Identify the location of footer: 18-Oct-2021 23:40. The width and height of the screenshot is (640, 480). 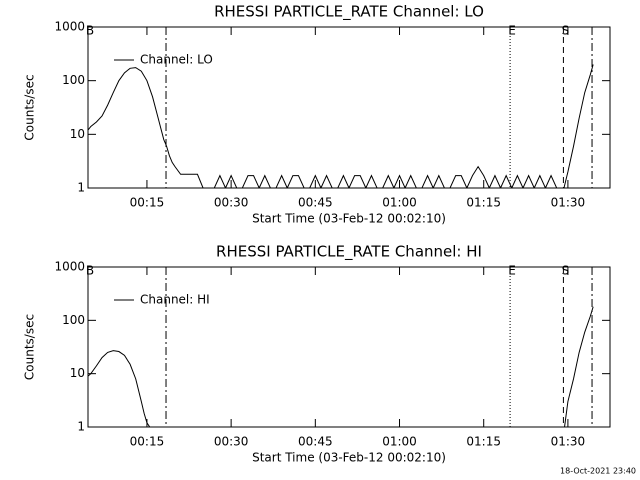
(598, 471).